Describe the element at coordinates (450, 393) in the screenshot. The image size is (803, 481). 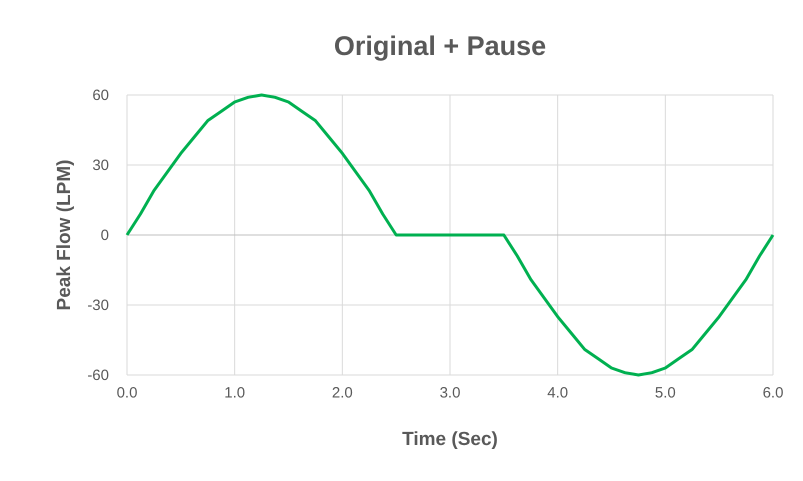
I see `x-tick-label: 3.0` at that location.